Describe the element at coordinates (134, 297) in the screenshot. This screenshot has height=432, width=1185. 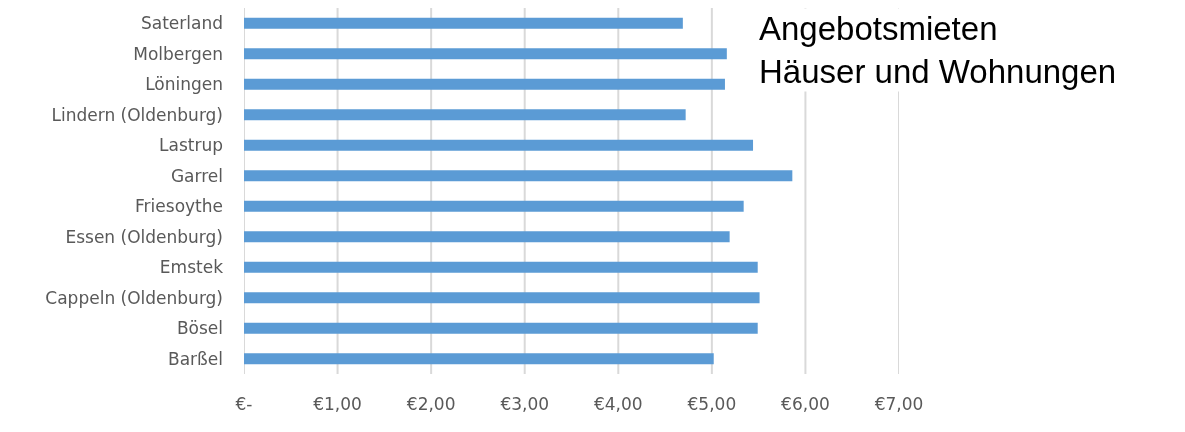
I see `y-tick-label: Cappeln (Oldenburg)` at that location.